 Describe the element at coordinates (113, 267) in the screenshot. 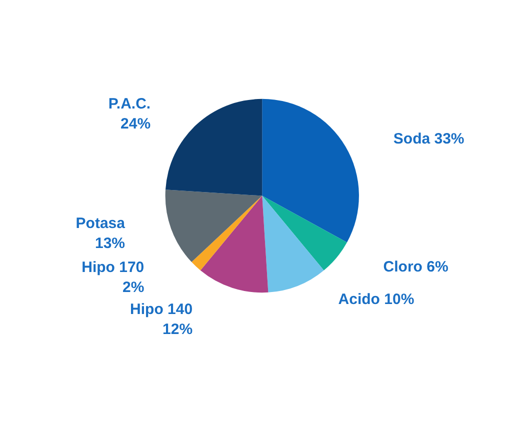

I see `slice-label: Hipo 170` at that location.